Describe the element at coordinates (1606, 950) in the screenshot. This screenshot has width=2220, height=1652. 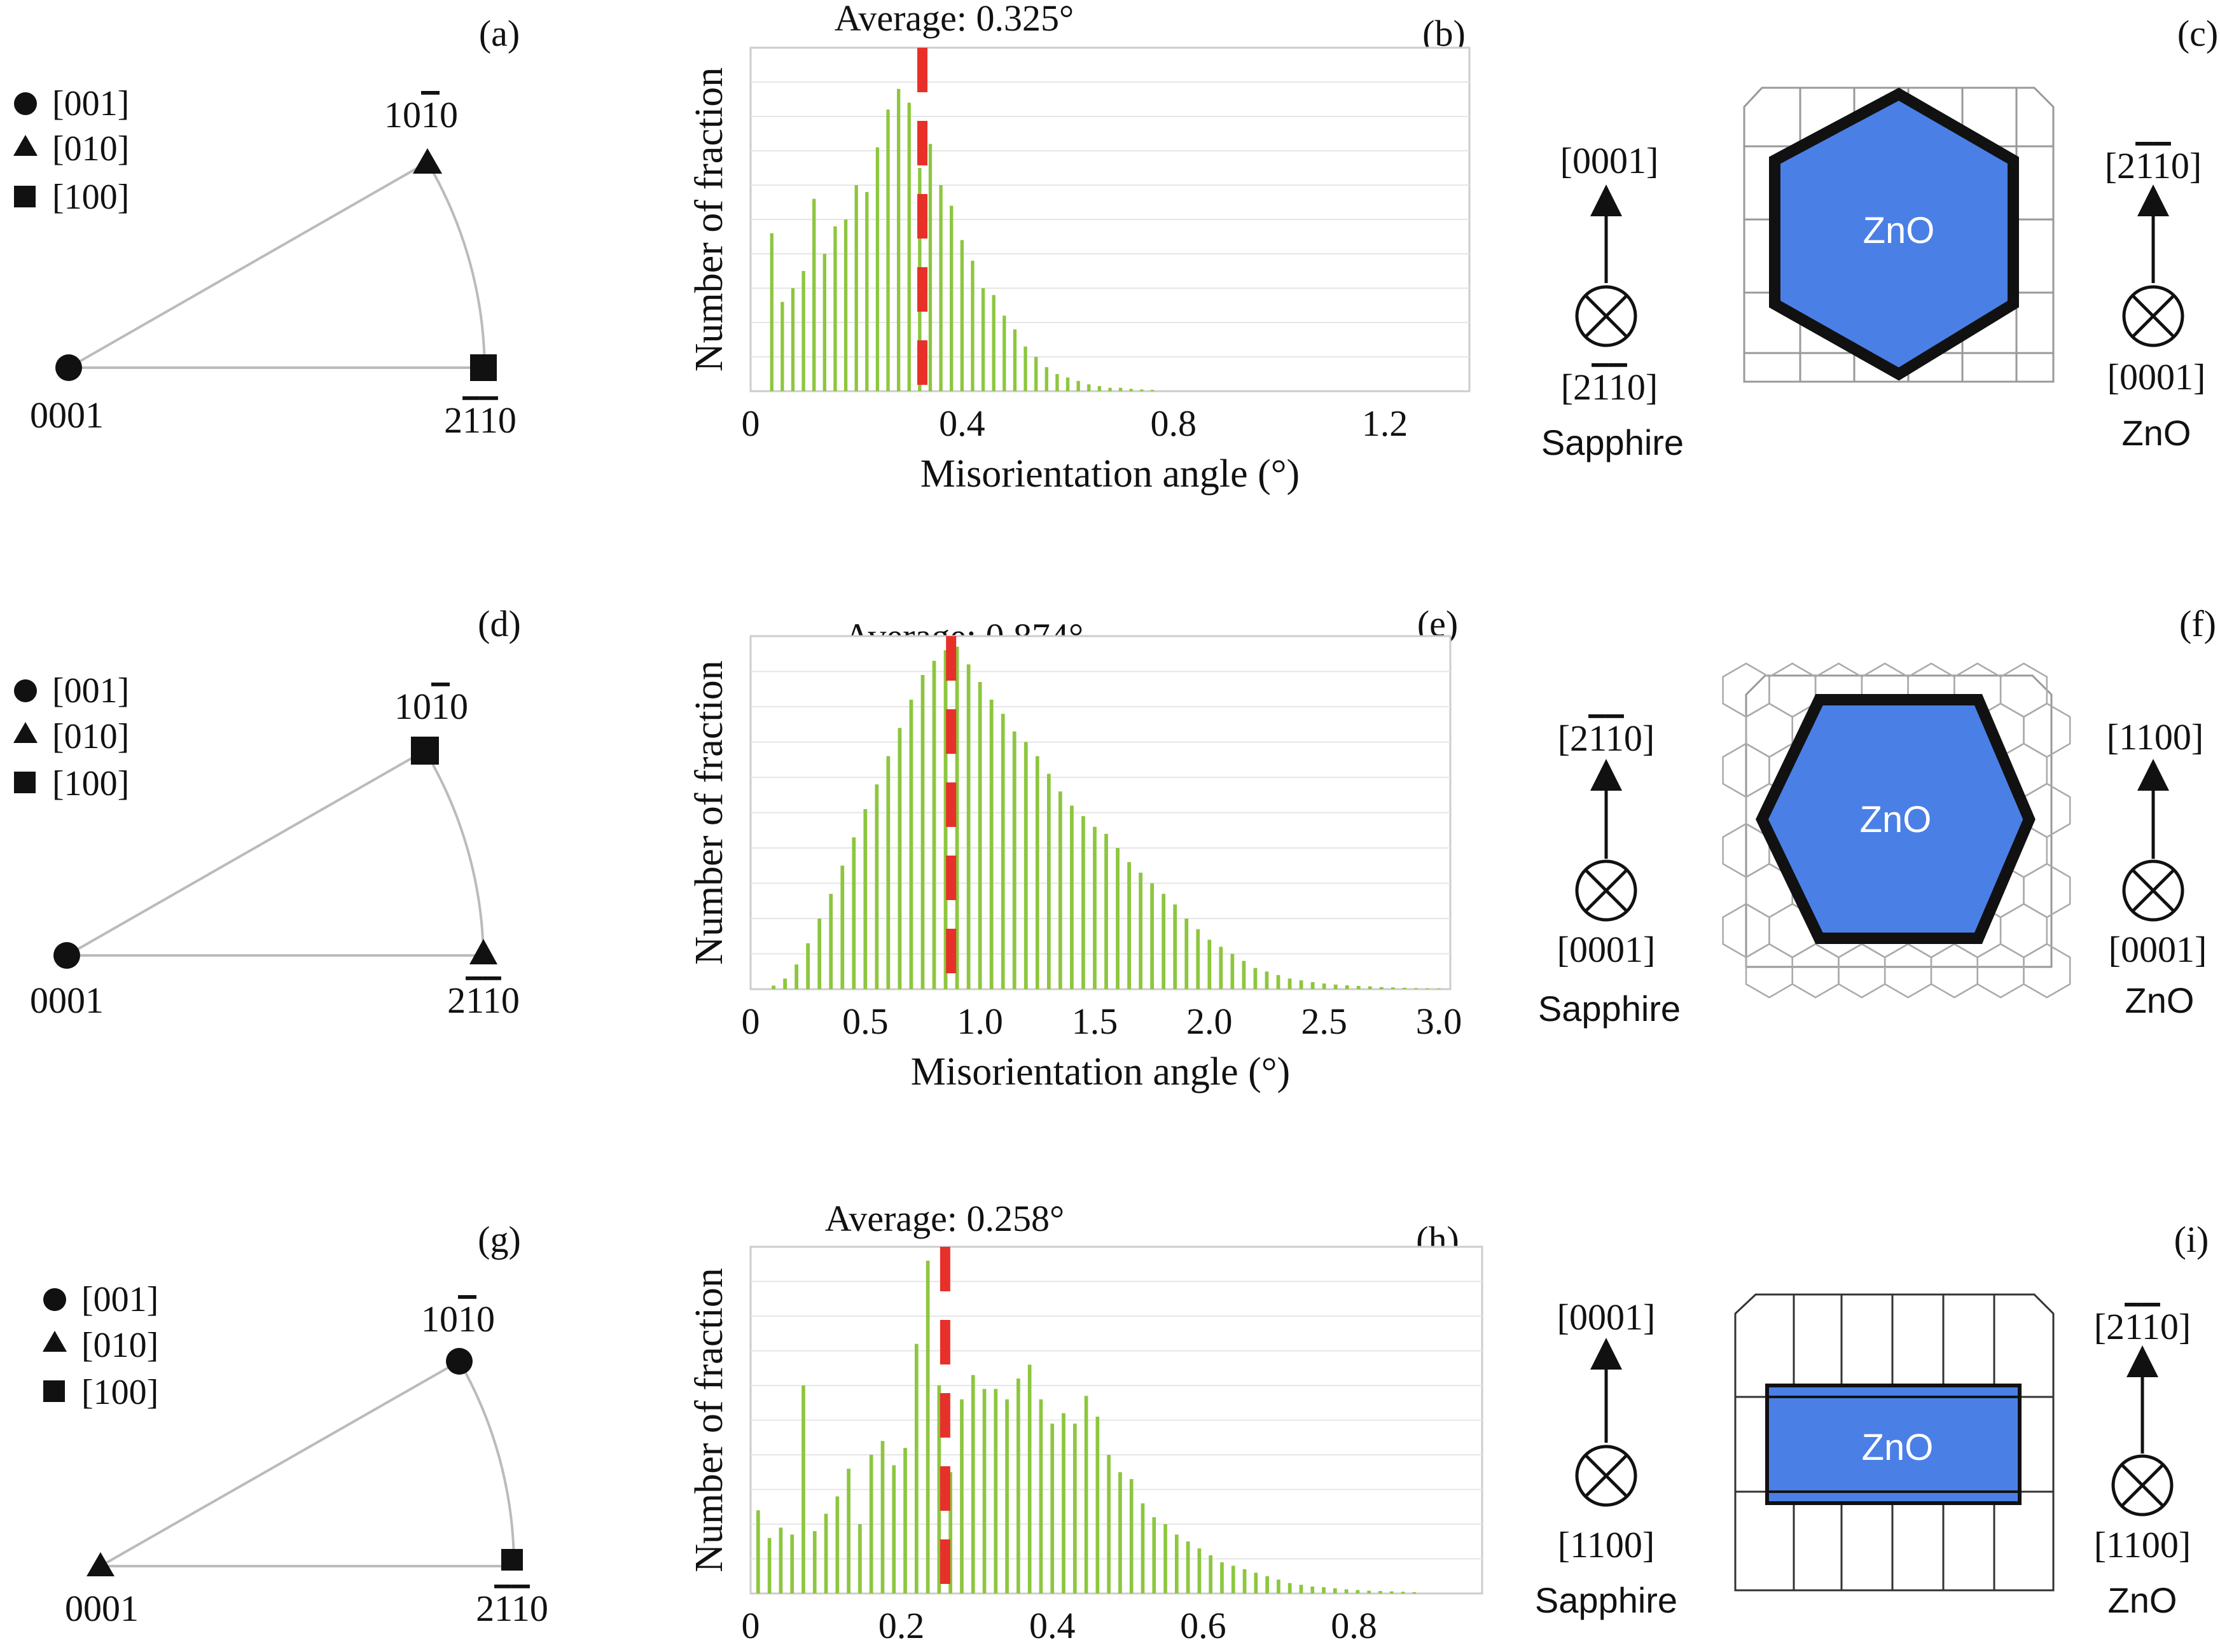
I see `sapphire-out-direction: [0001]` at that location.